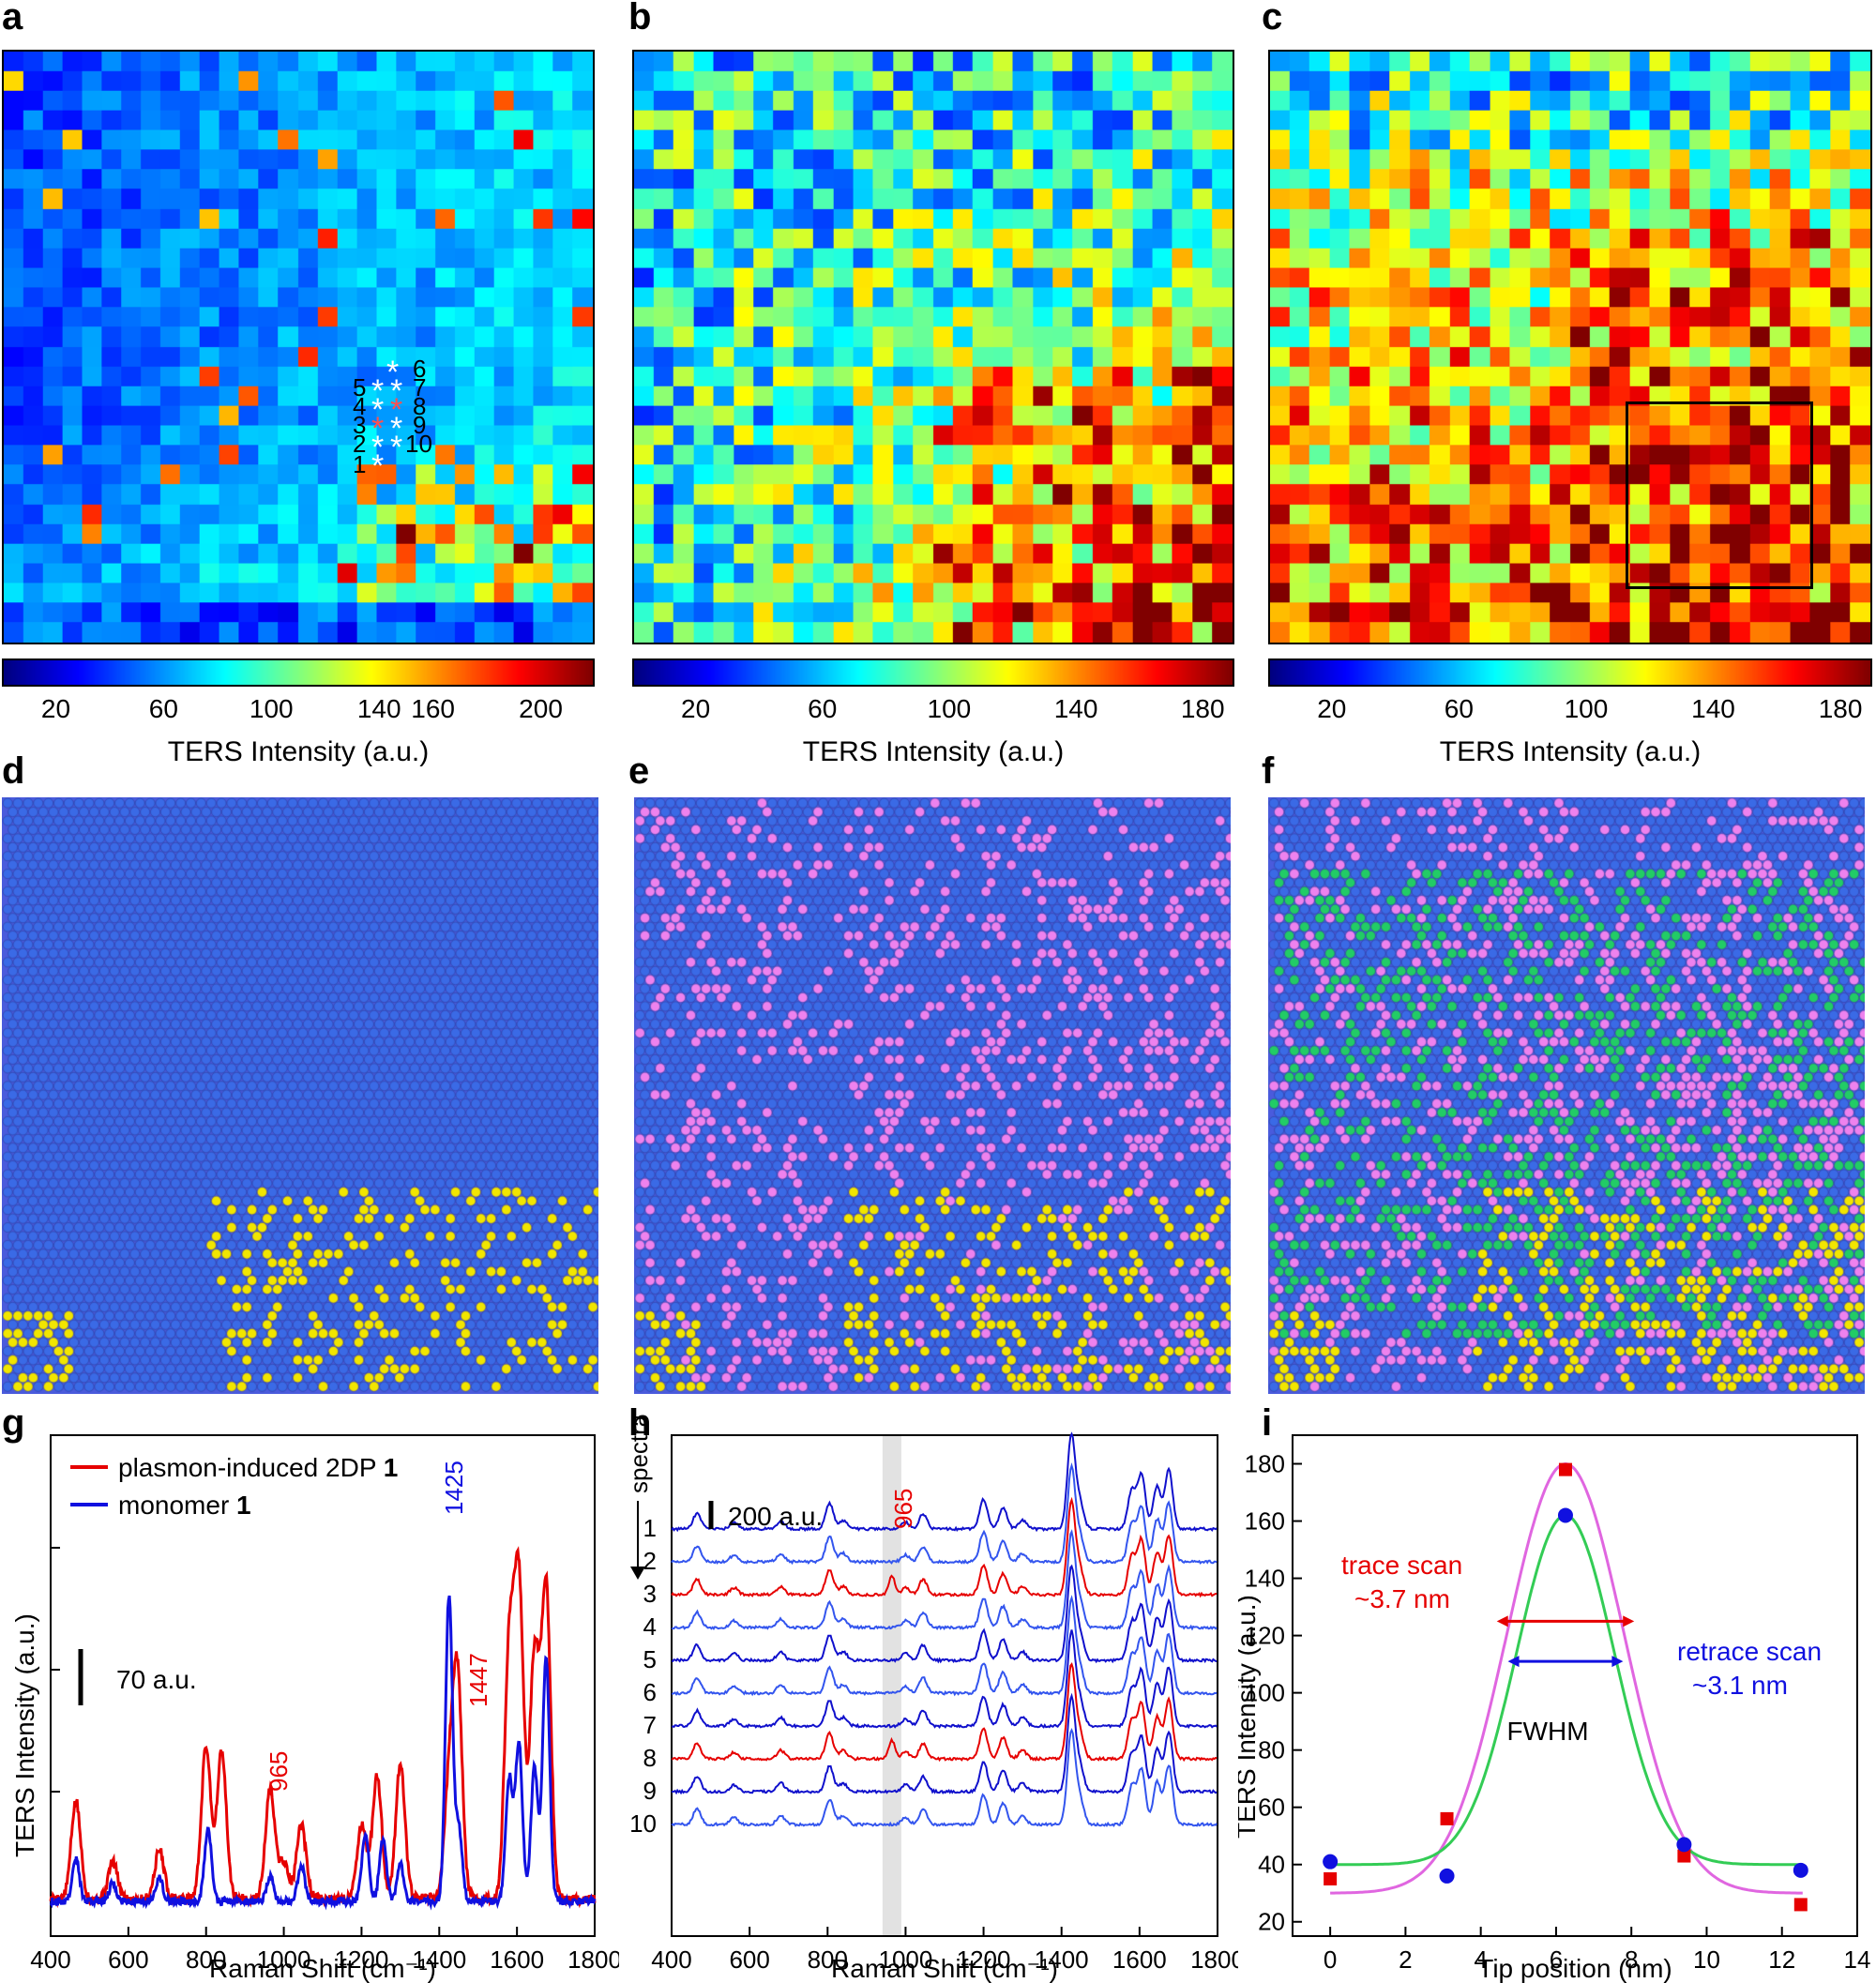 Image resolution: width=1876 pixels, height=1983 pixels. Describe the element at coordinates (323, 1753) in the screenshot. I see `series-line-monomer` at that location.